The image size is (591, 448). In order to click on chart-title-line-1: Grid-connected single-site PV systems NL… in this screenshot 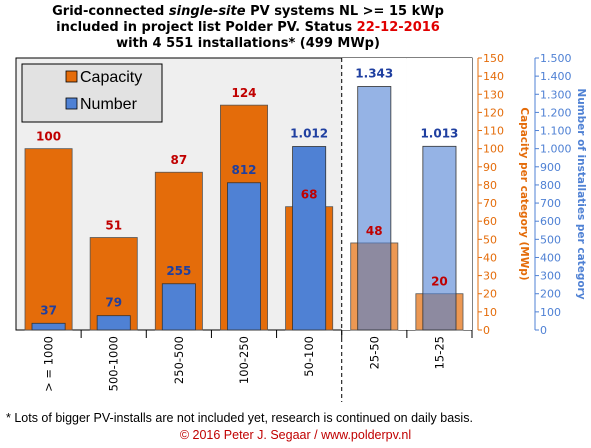, I will do `click(248, 11)`.